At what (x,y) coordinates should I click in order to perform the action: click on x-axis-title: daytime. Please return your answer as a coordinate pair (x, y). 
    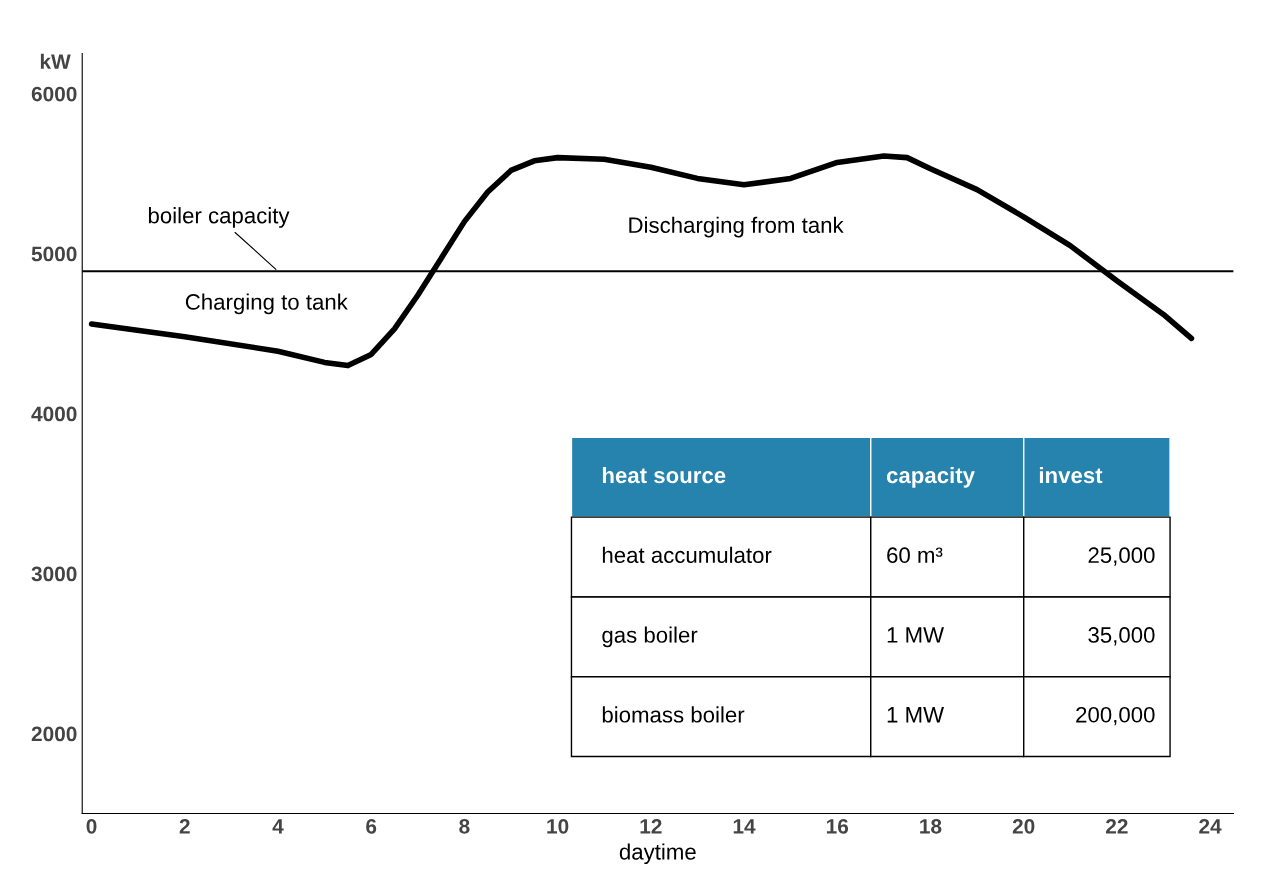
    Looking at the image, I should click on (657, 854).